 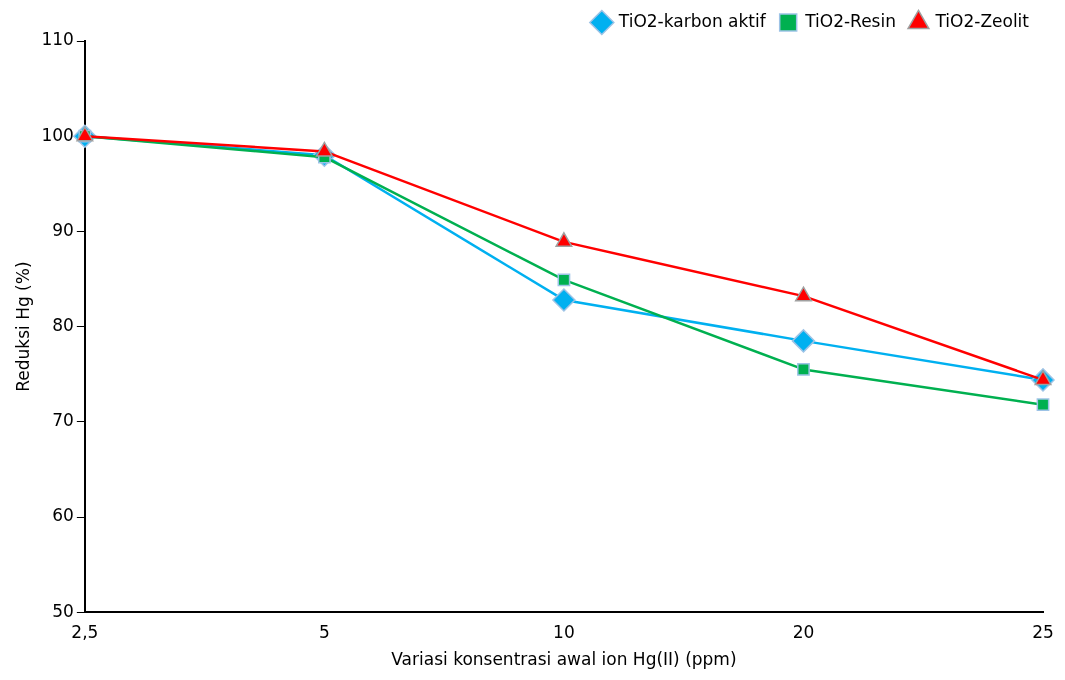 What do you see at coordinates (57, 39) in the screenshot?
I see `y-tick-label: 110` at bounding box center [57, 39].